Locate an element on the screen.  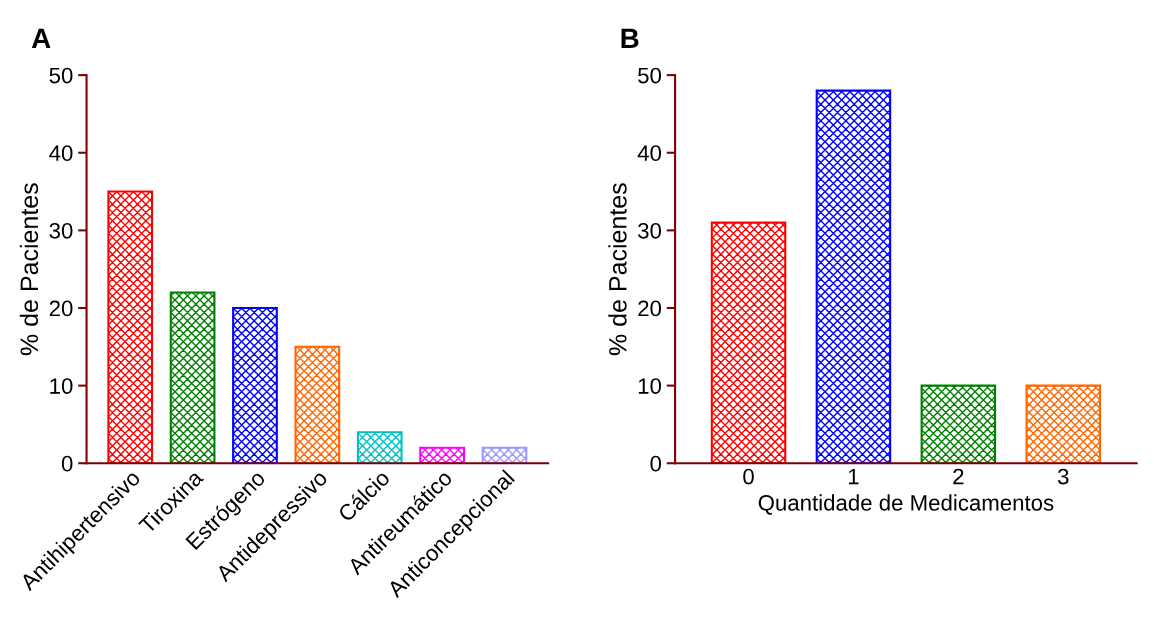
x-tick-label: 2 is located at coordinates (958, 476).